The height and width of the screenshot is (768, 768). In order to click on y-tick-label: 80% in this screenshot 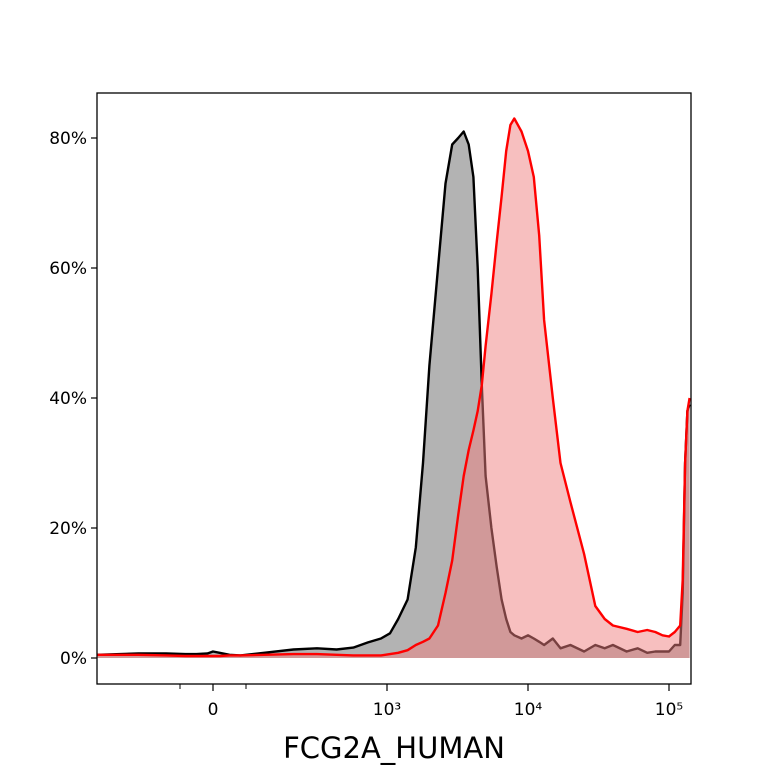, I will do `click(68, 139)`.